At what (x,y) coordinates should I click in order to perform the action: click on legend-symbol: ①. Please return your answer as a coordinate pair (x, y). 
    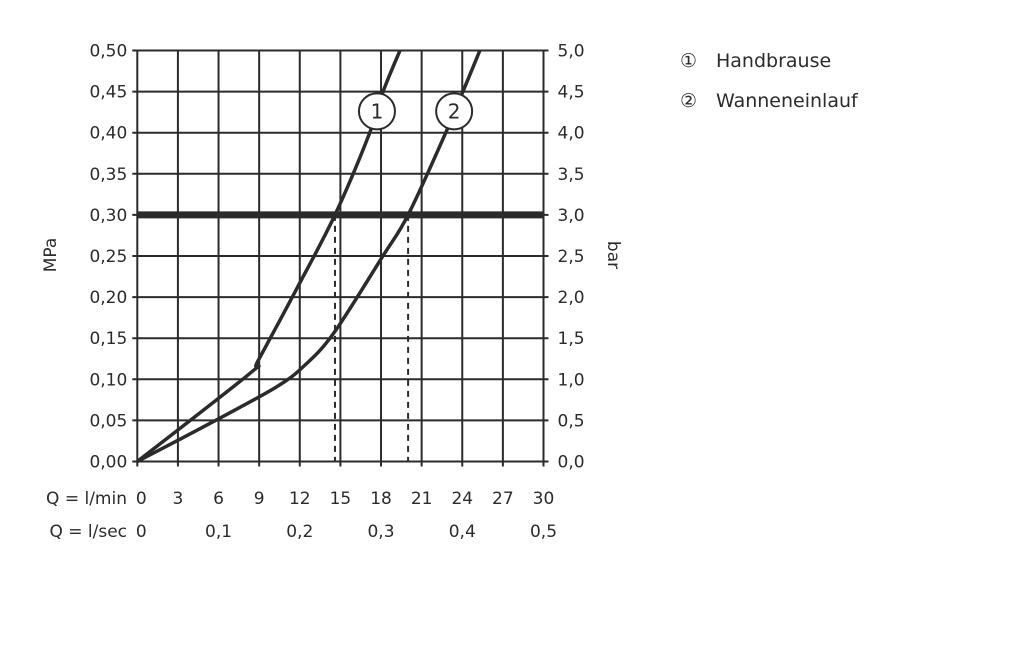
    Looking at the image, I should click on (688, 61).